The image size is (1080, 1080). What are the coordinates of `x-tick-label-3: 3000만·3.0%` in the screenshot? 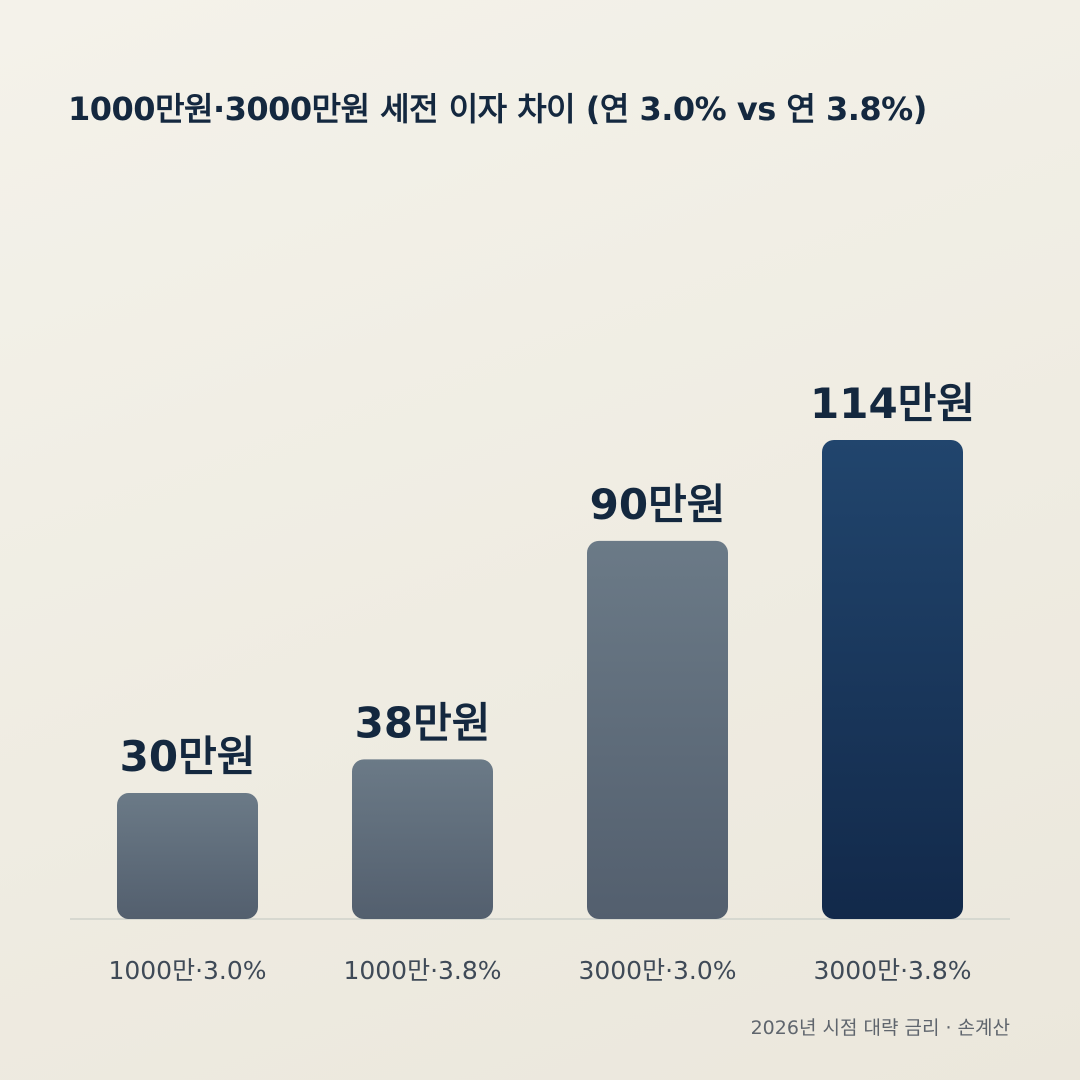 It's located at (657, 970).